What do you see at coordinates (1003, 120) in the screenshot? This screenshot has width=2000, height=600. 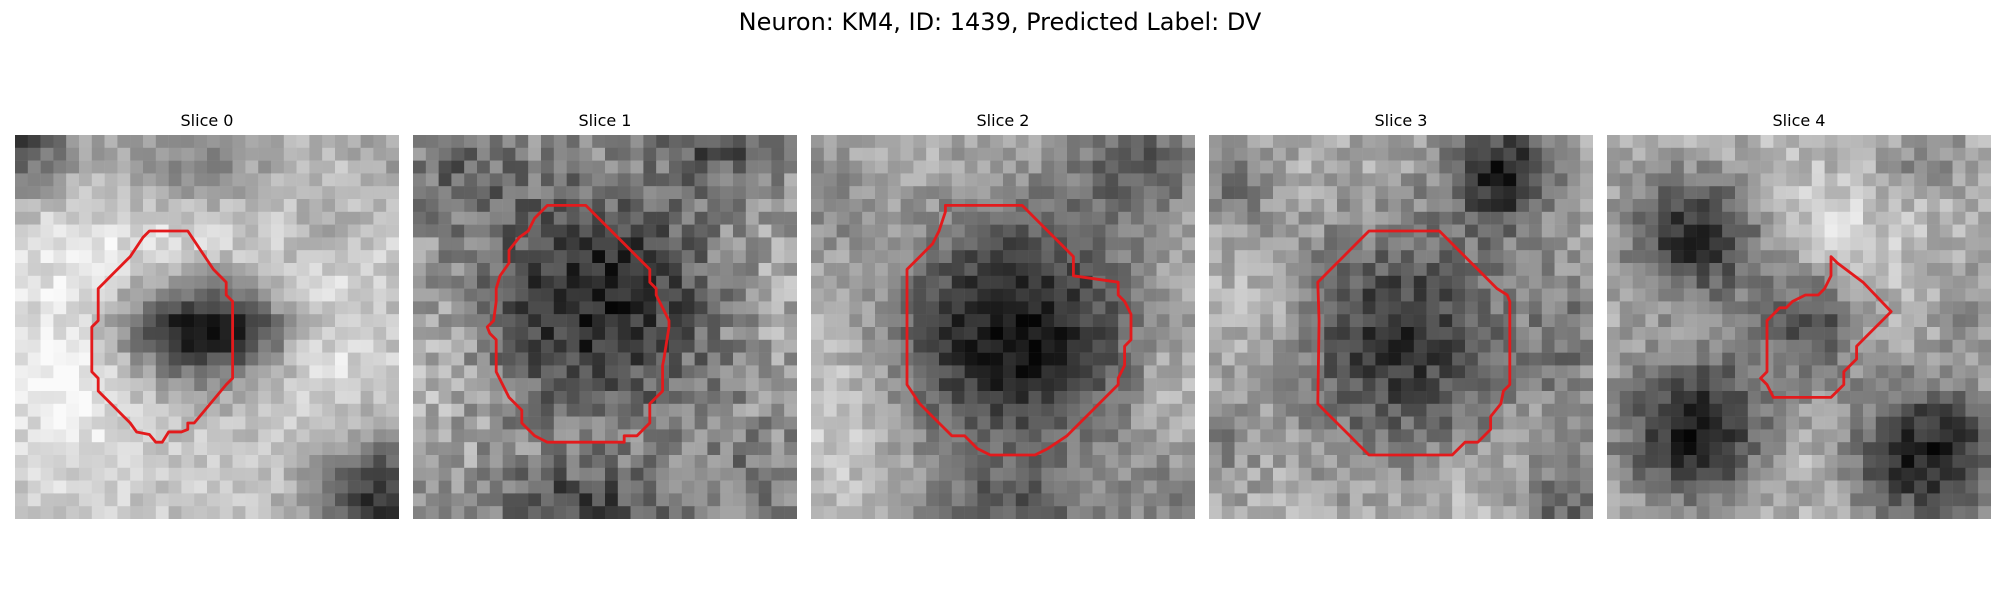 I see `slice-title: Slice 2` at bounding box center [1003, 120].